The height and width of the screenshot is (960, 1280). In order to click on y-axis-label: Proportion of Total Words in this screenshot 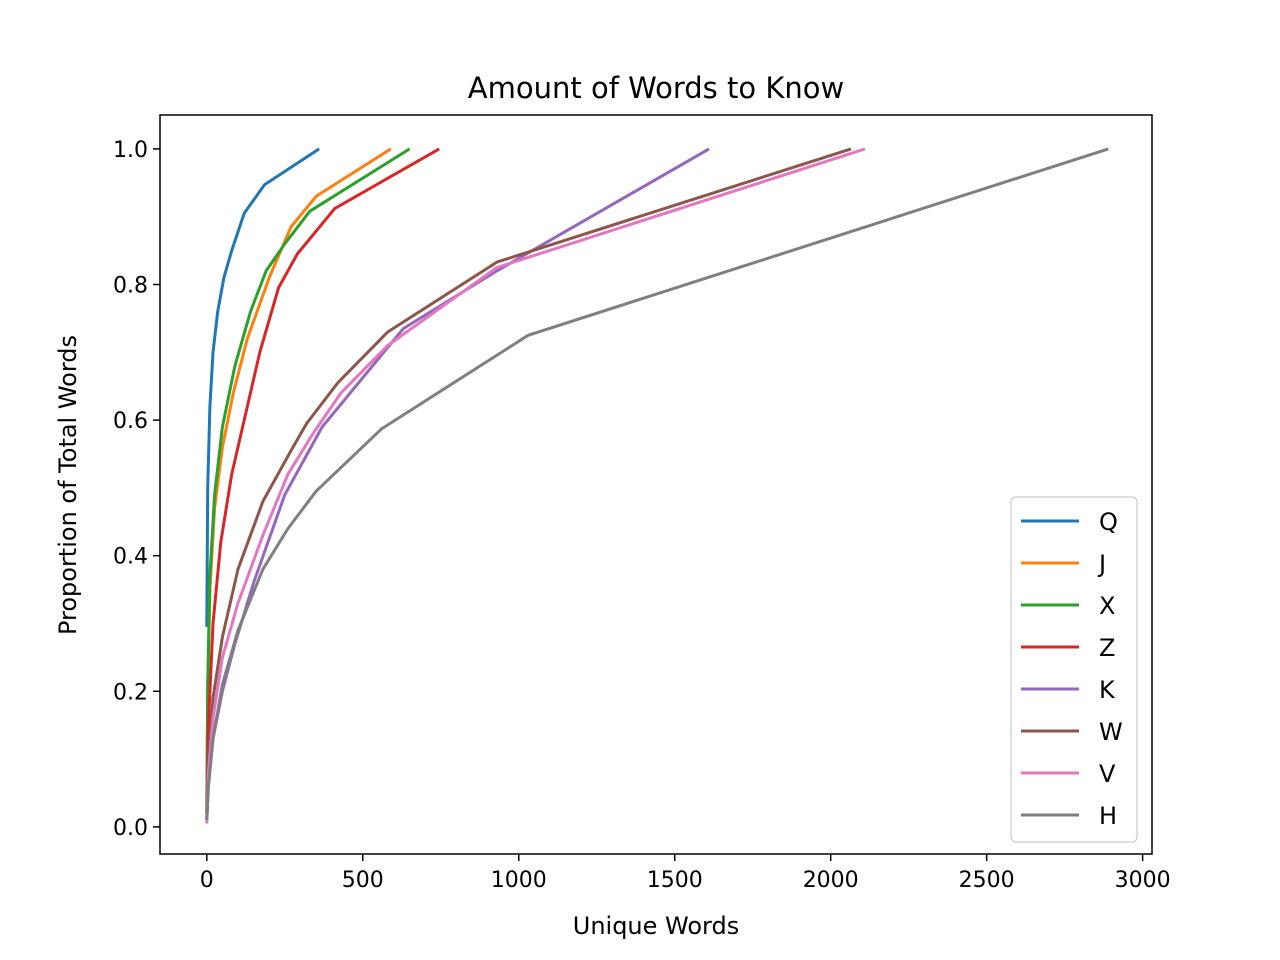, I will do `click(68, 485)`.